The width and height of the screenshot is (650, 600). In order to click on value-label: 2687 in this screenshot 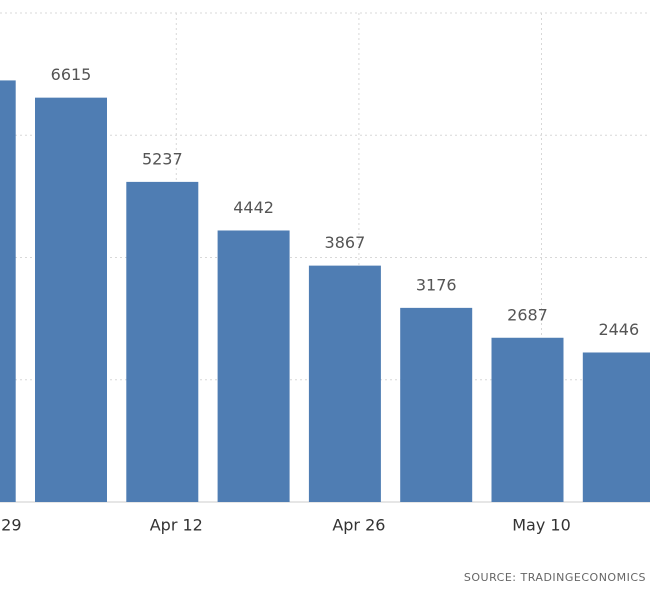, I will do `click(527, 314)`.